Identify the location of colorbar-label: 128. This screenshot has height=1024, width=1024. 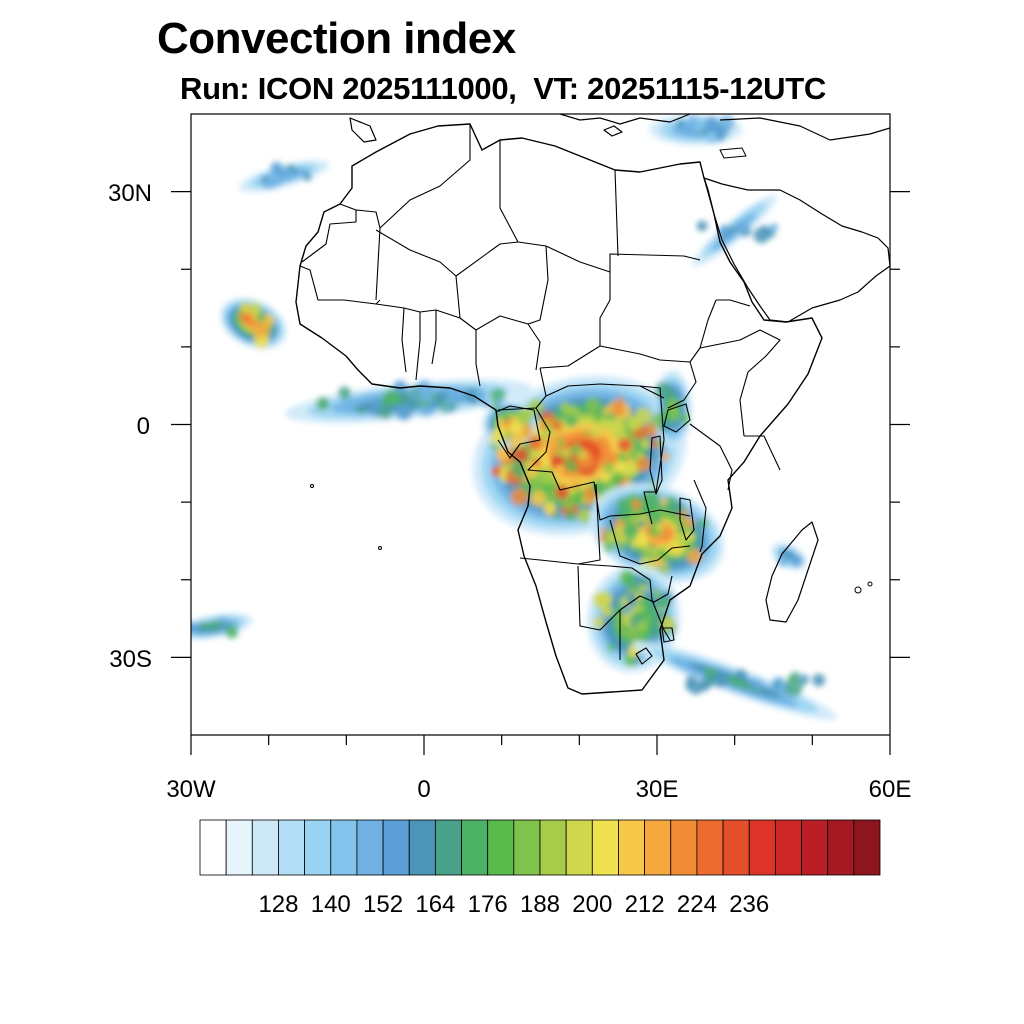
(278, 904).